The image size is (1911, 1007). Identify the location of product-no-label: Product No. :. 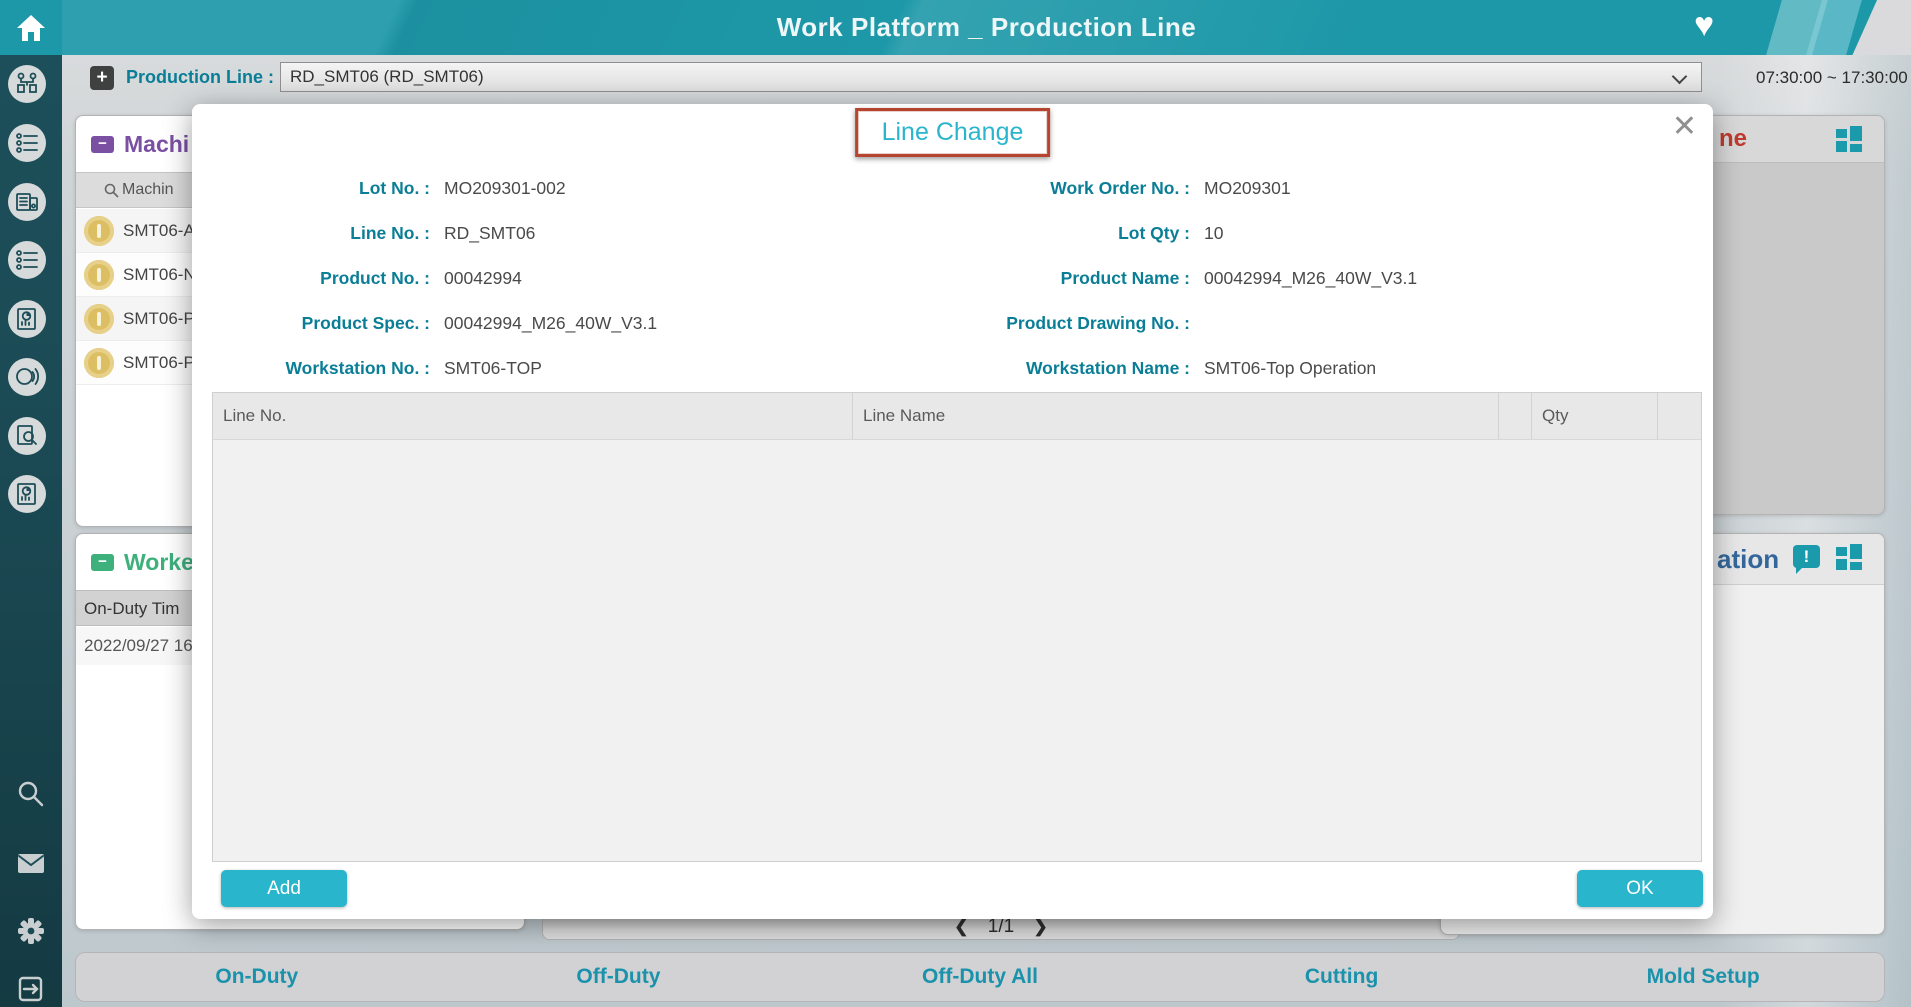
(375, 278).